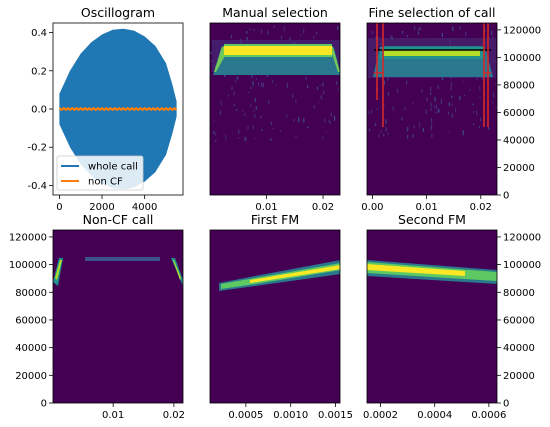 This screenshot has height=427, width=550. I want to click on fm-upsweep-core, so click(58, 270).